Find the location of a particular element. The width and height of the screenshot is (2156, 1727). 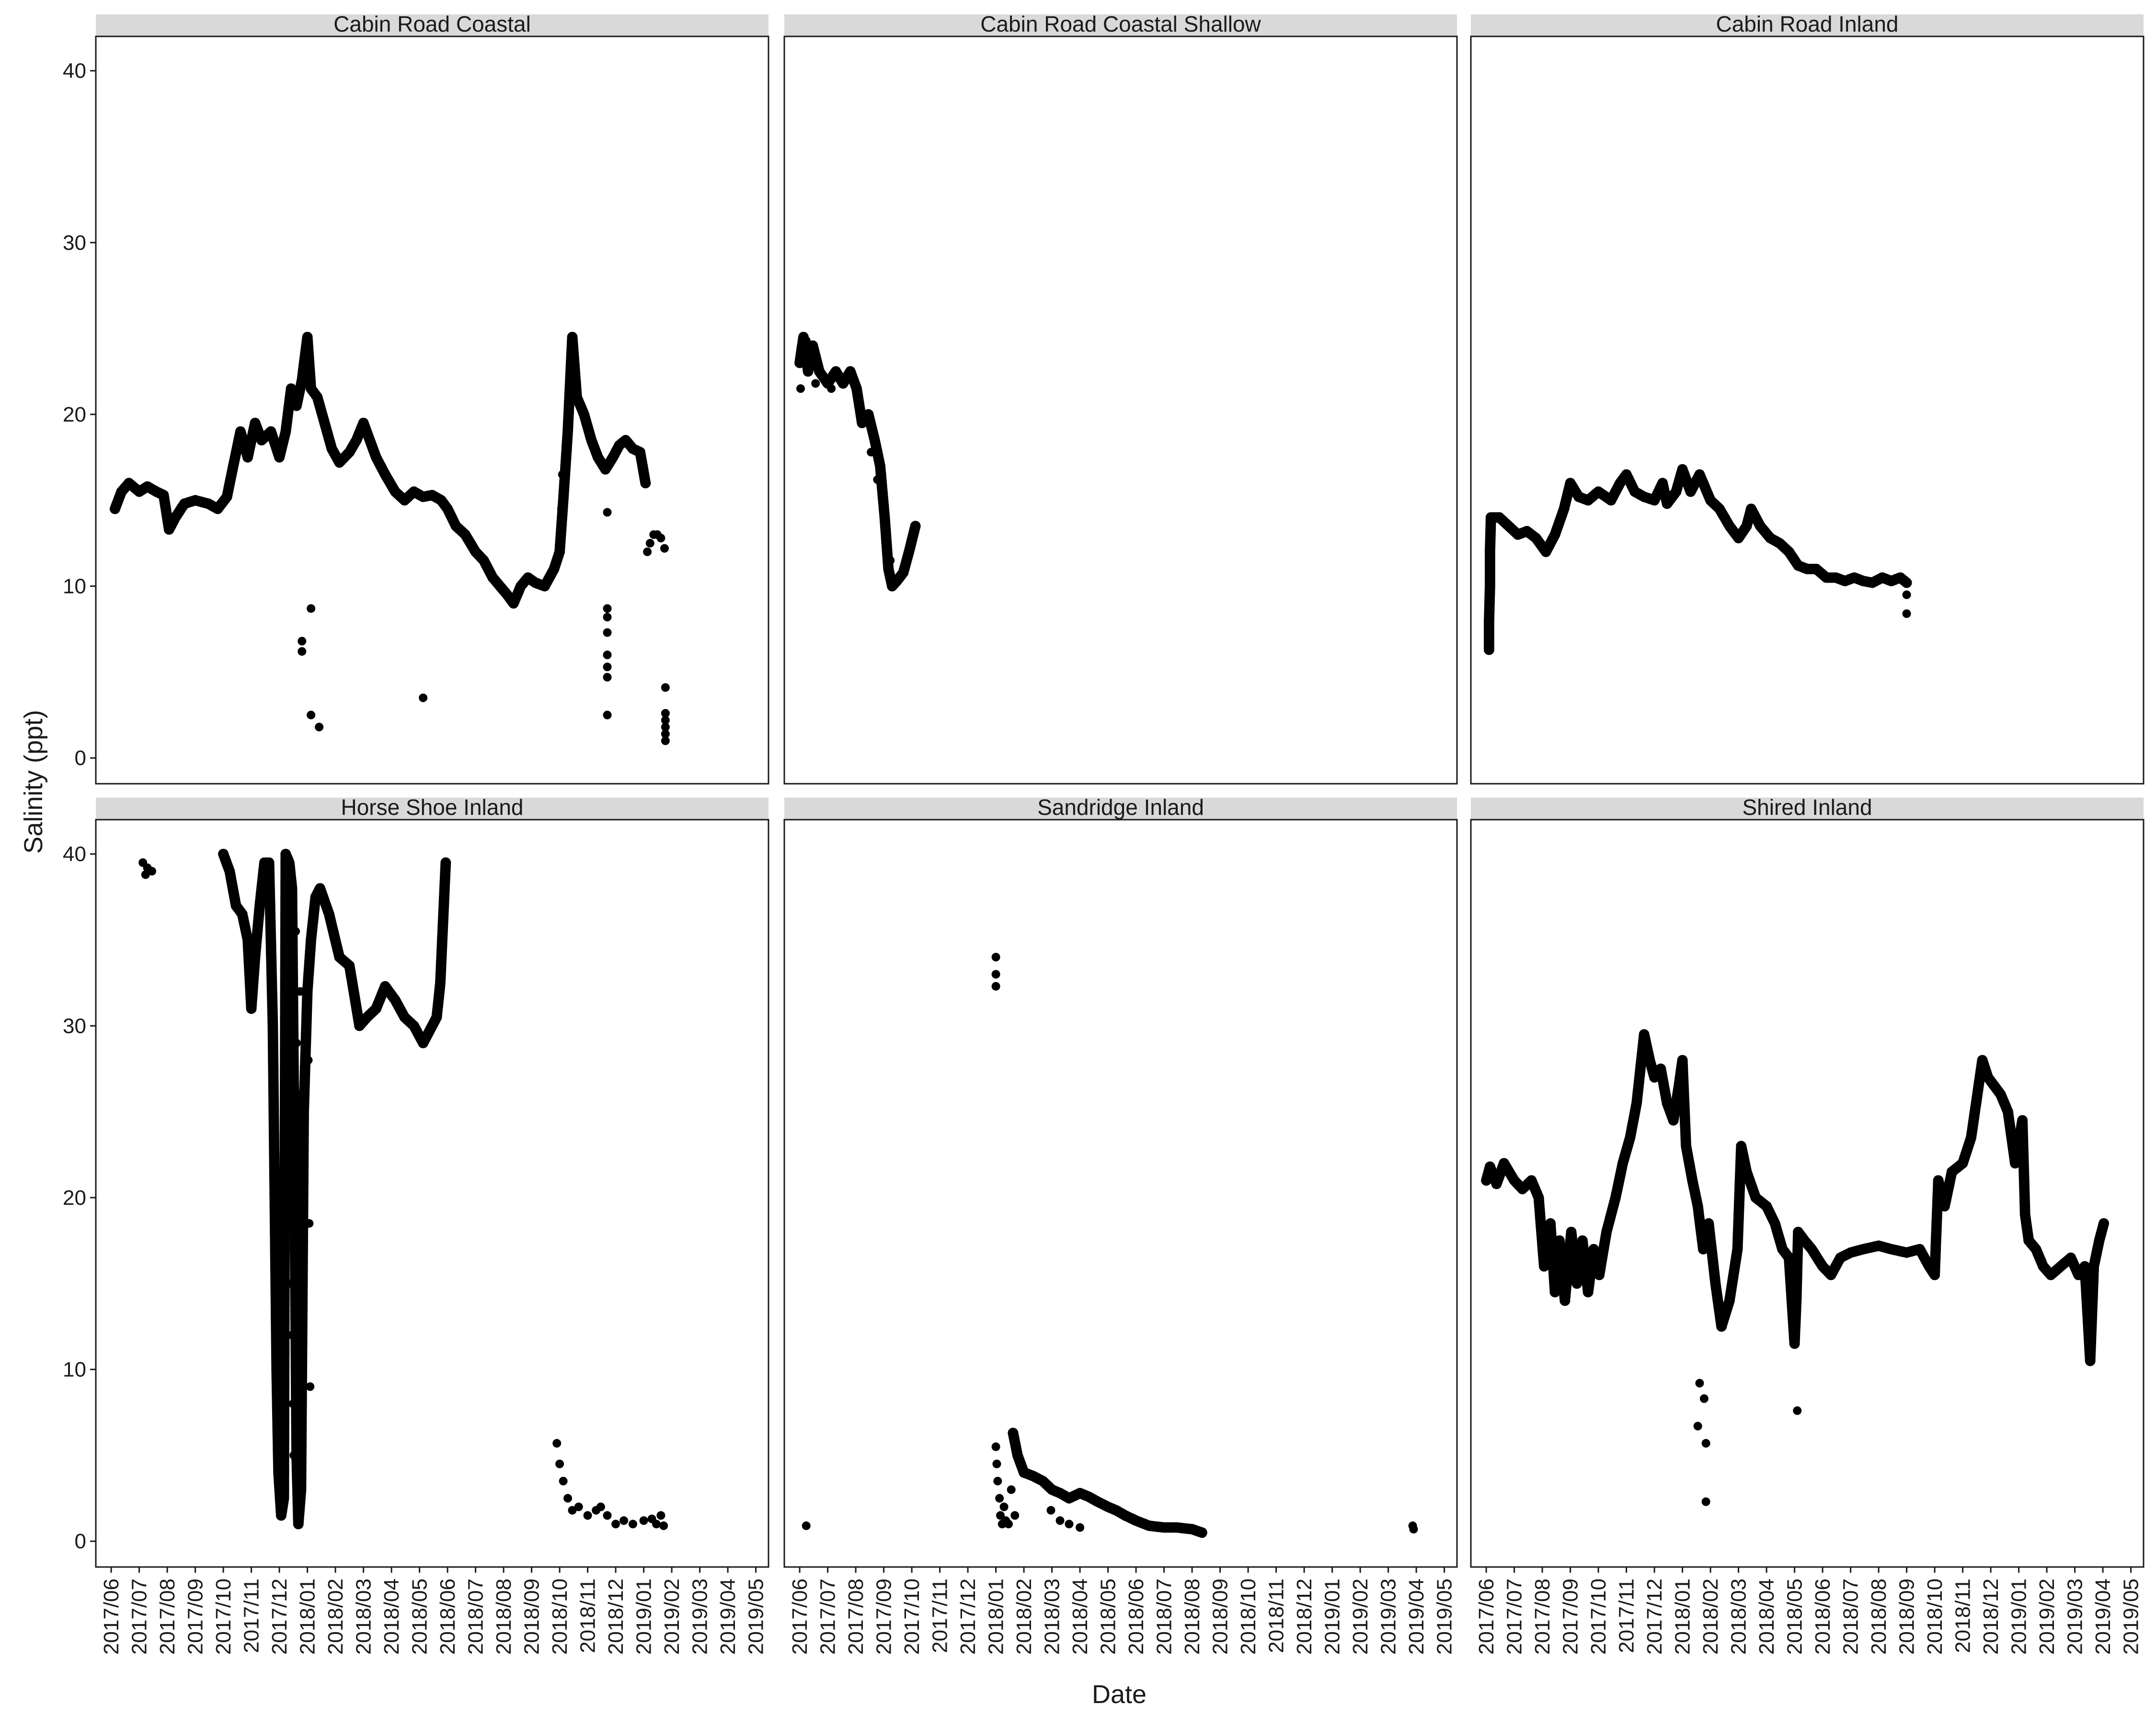

facet-title: Shired Inland is located at coordinates (1807, 807).